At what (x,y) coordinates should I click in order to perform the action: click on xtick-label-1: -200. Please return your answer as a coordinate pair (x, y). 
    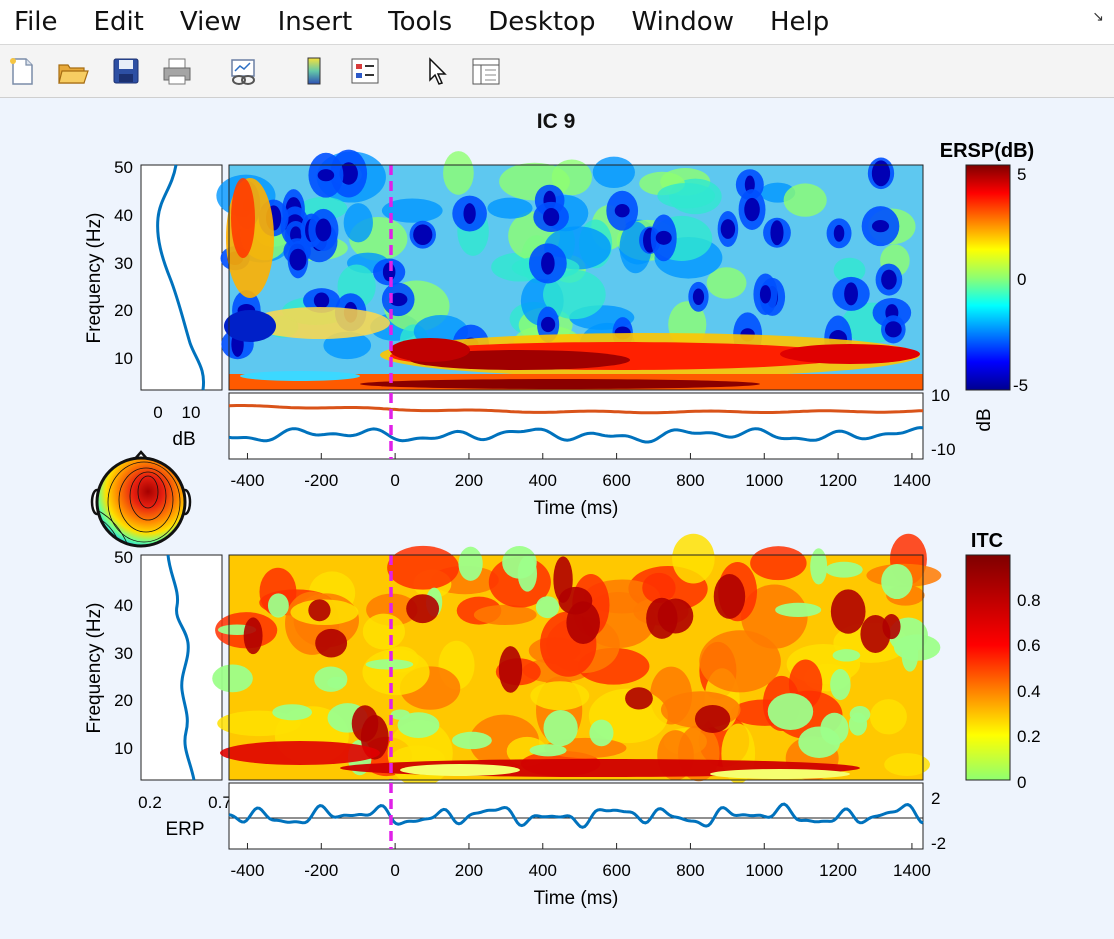
    Looking at the image, I should click on (321, 480).